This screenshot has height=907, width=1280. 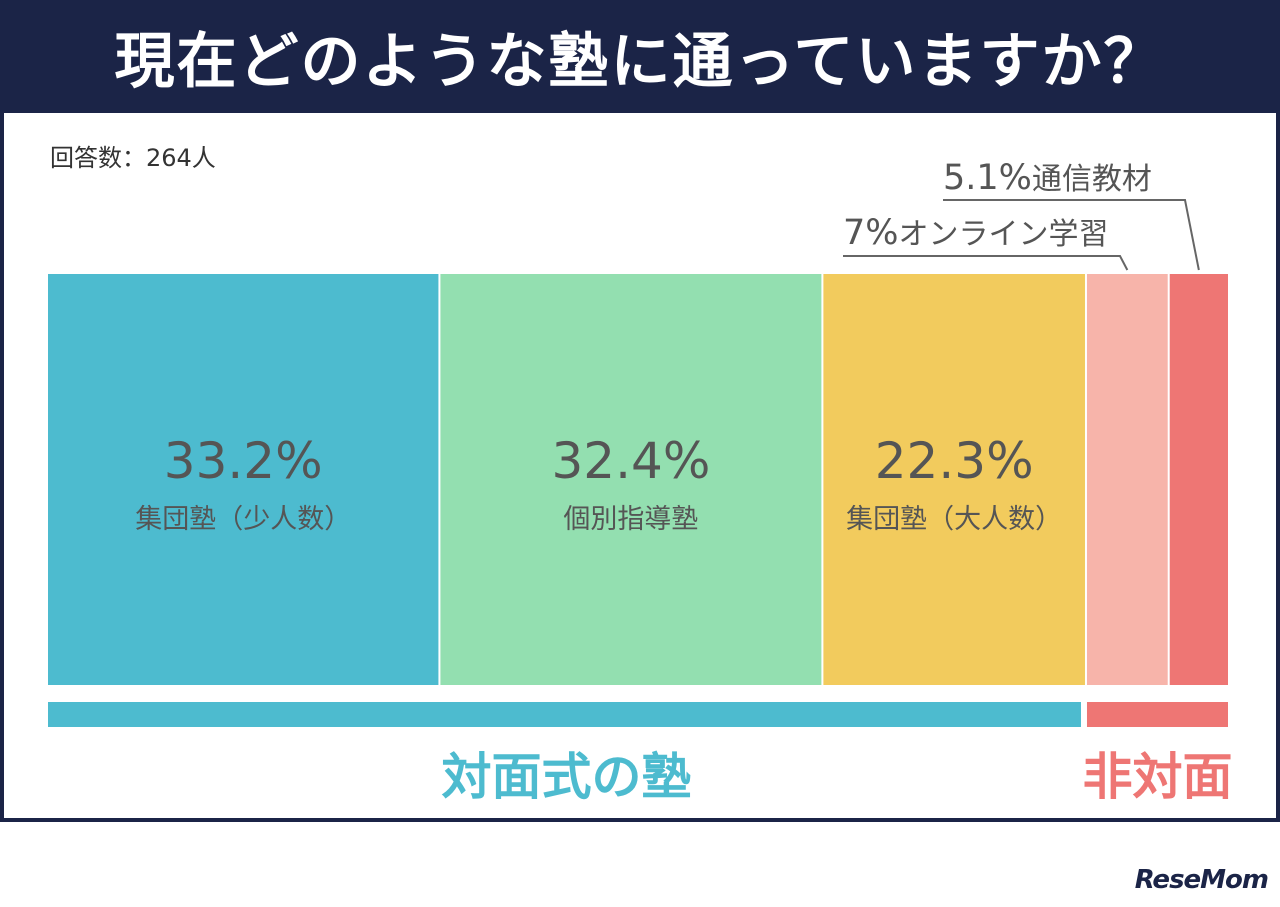 What do you see at coordinates (1201, 880) in the screenshot?
I see `resemom-logo: ReseMom` at bounding box center [1201, 880].